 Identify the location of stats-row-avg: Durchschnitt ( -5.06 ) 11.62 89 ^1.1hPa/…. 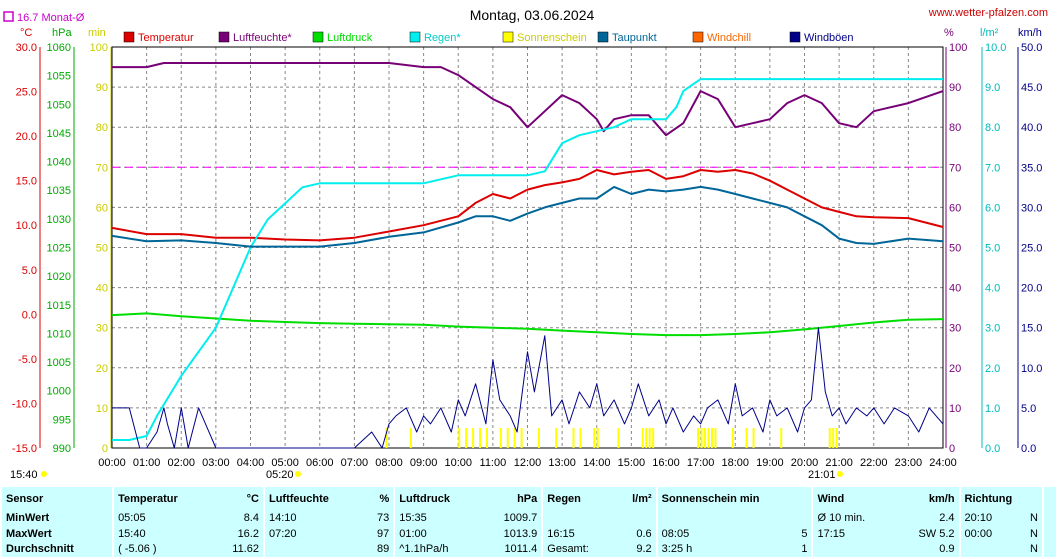
(529, 549).